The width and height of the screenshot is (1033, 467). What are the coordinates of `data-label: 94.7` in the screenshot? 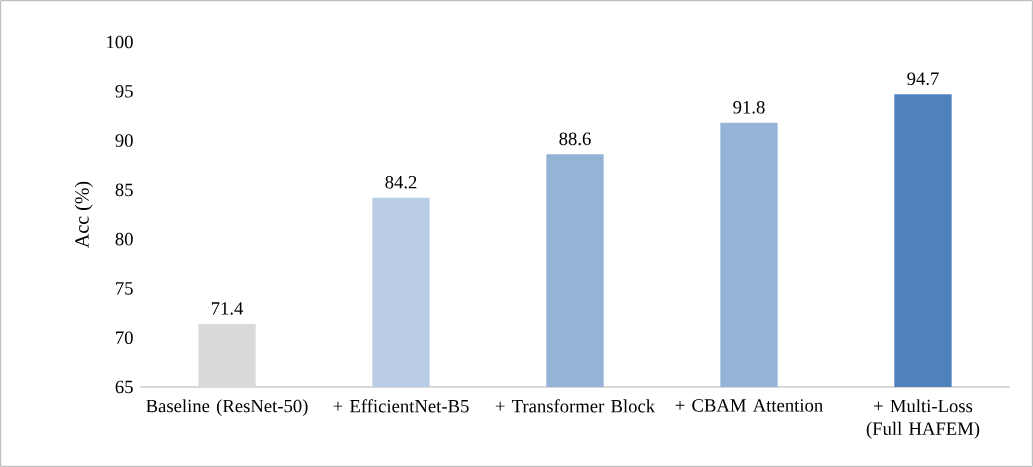 It's located at (923, 79).